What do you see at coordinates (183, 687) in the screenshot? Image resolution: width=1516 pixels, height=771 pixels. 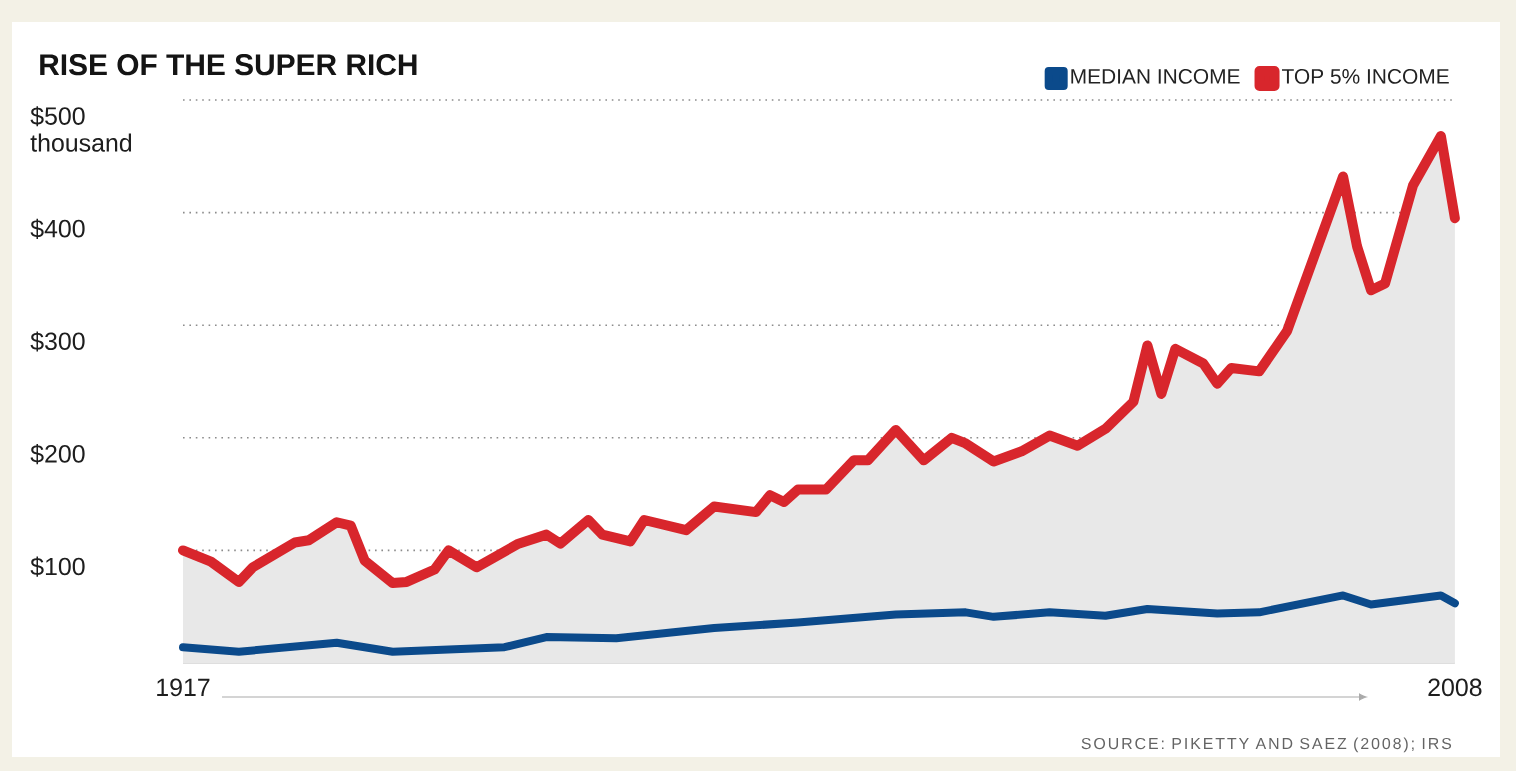 I see `x-tick-label: 1917` at bounding box center [183, 687].